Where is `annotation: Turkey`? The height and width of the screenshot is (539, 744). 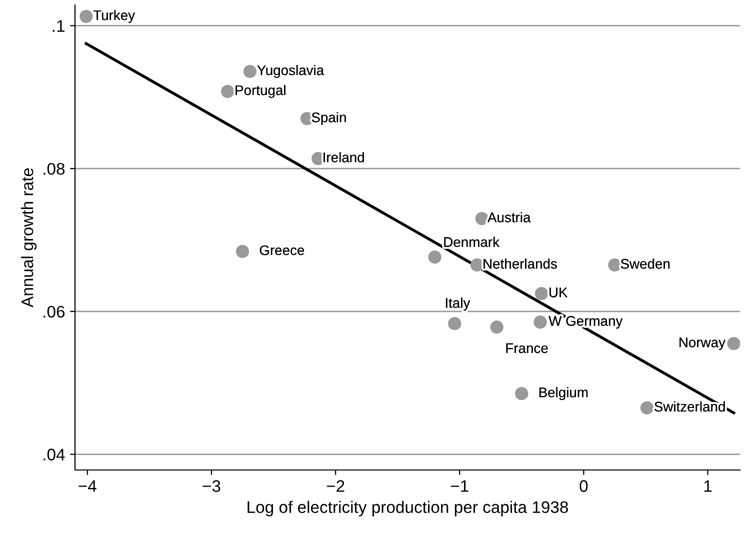
annotation: Turkey is located at coordinates (114, 16).